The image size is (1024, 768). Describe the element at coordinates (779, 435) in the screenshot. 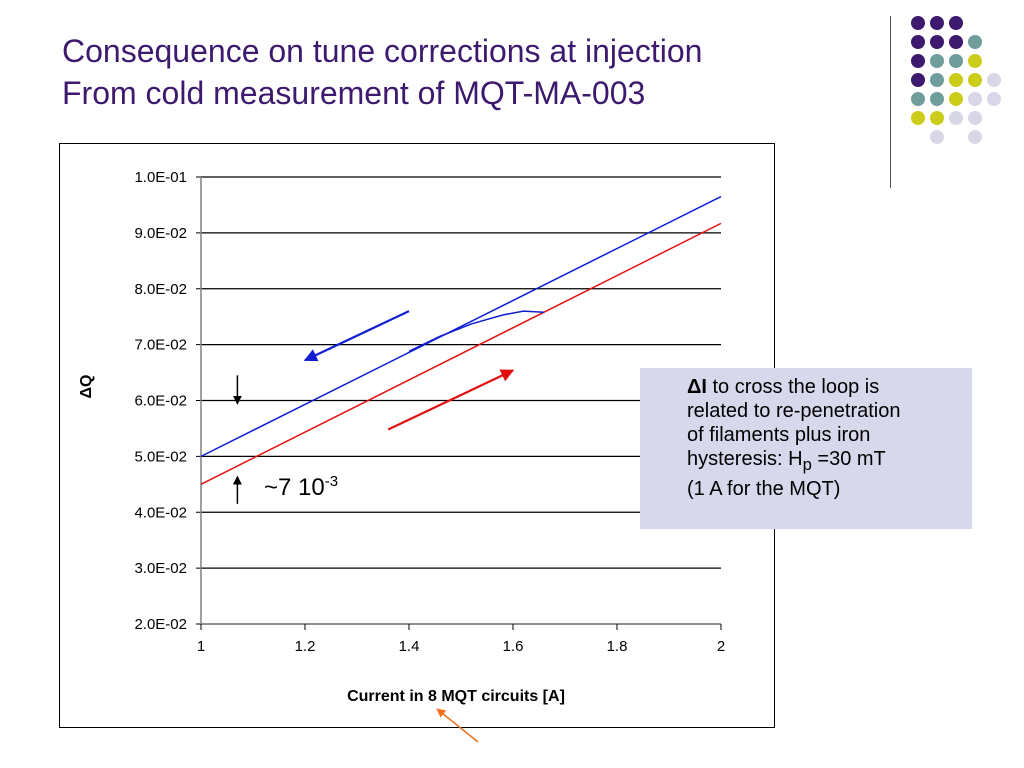

I see `note-line-3: of filaments plus iron` at that location.